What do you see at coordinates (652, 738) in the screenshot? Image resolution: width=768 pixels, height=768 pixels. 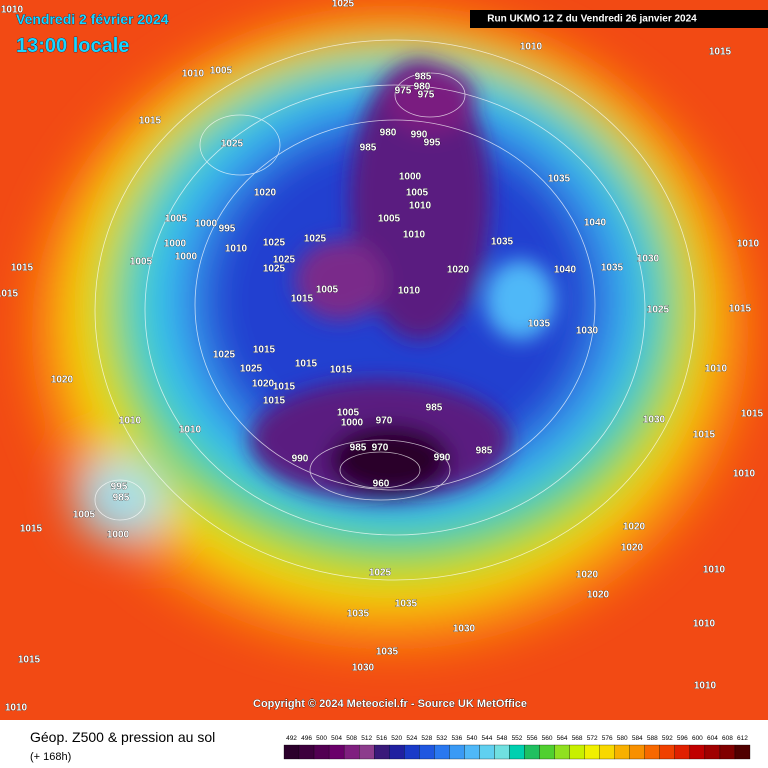 I see `scale-label: 588` at bounding box center [652, 738].